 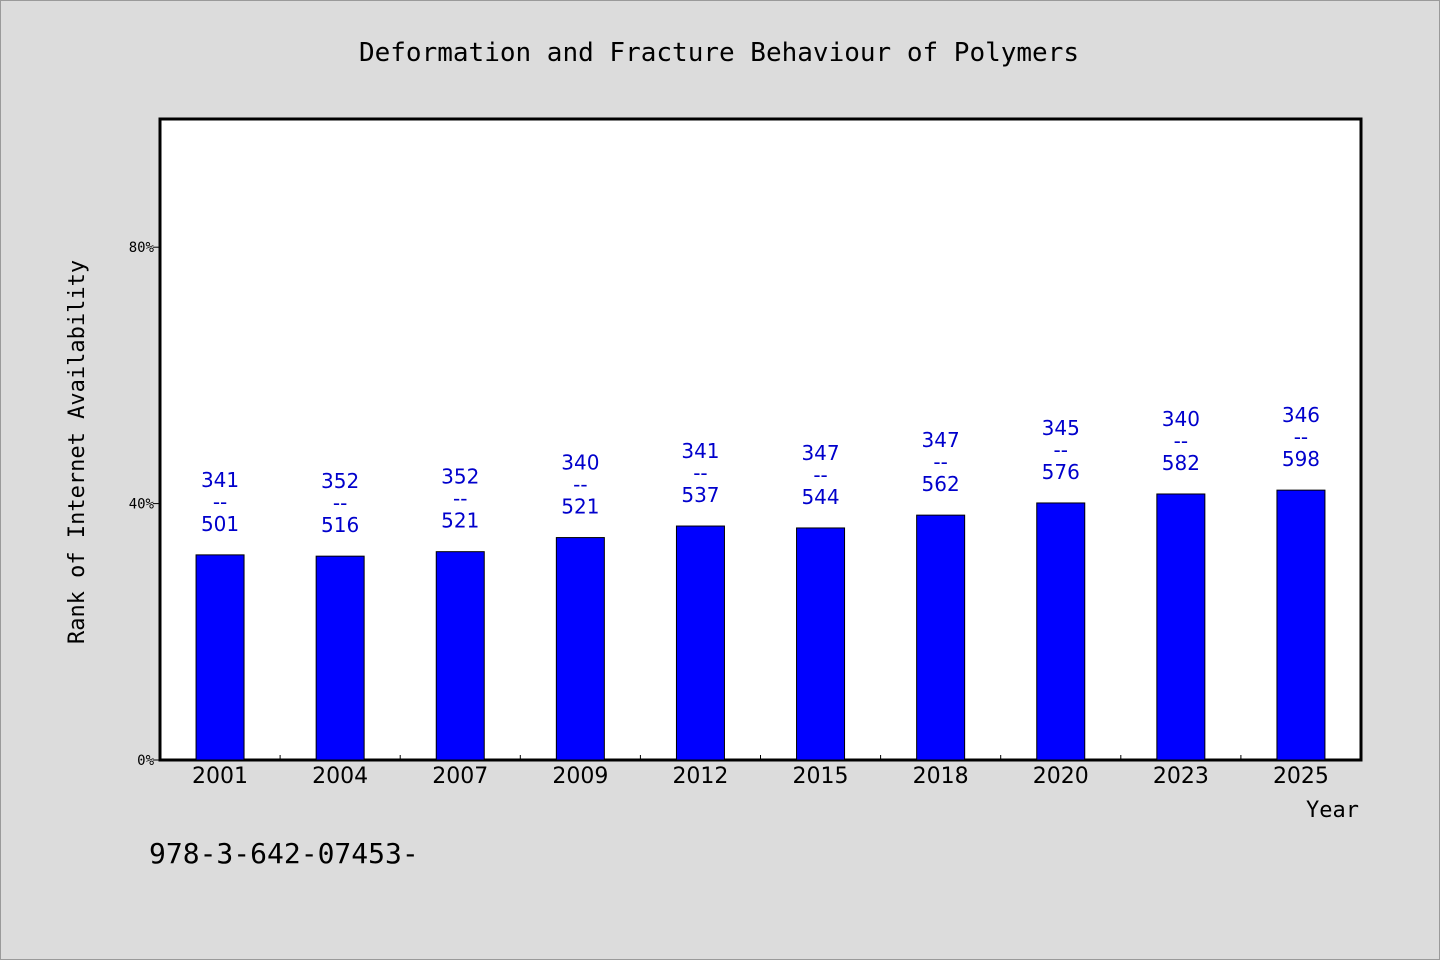 I want to click on x-tick-label: 2018, so click(x=941, y=776).